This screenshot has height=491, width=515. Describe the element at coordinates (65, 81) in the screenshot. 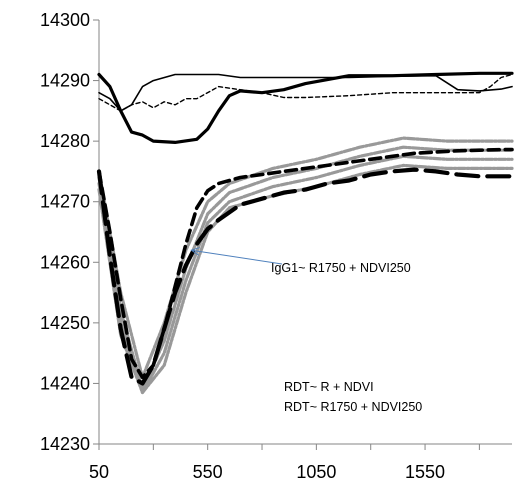

I see `y-tick-label: 14290` at that location.